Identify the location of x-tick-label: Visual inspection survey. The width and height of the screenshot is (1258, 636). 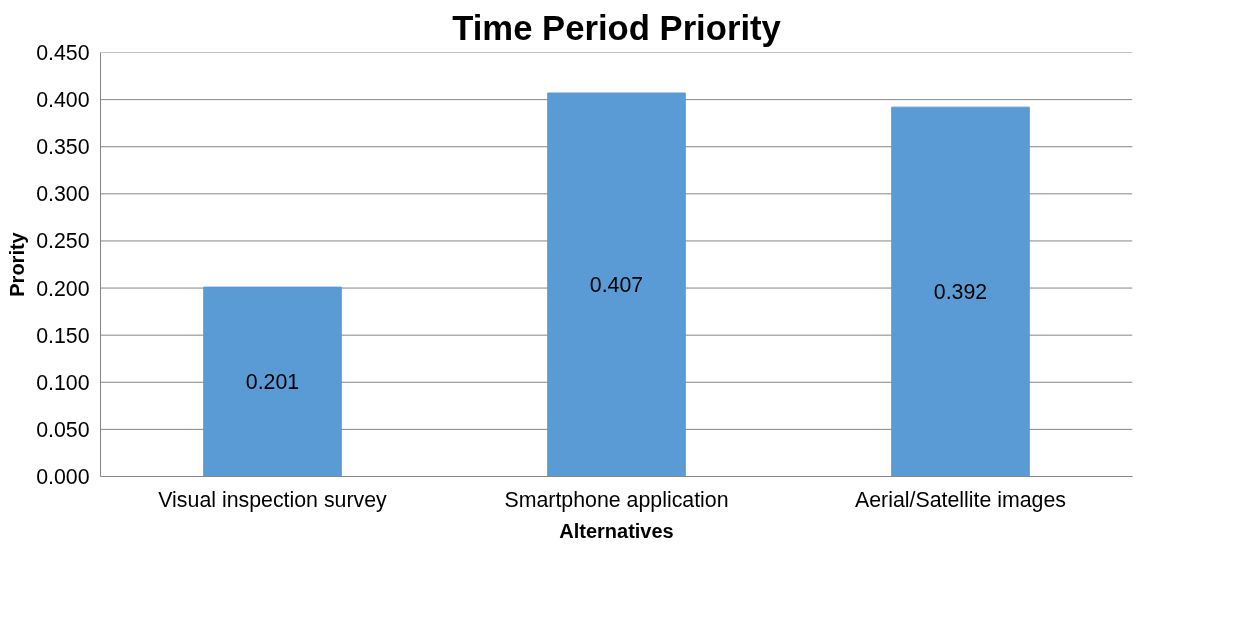
(273, 499).